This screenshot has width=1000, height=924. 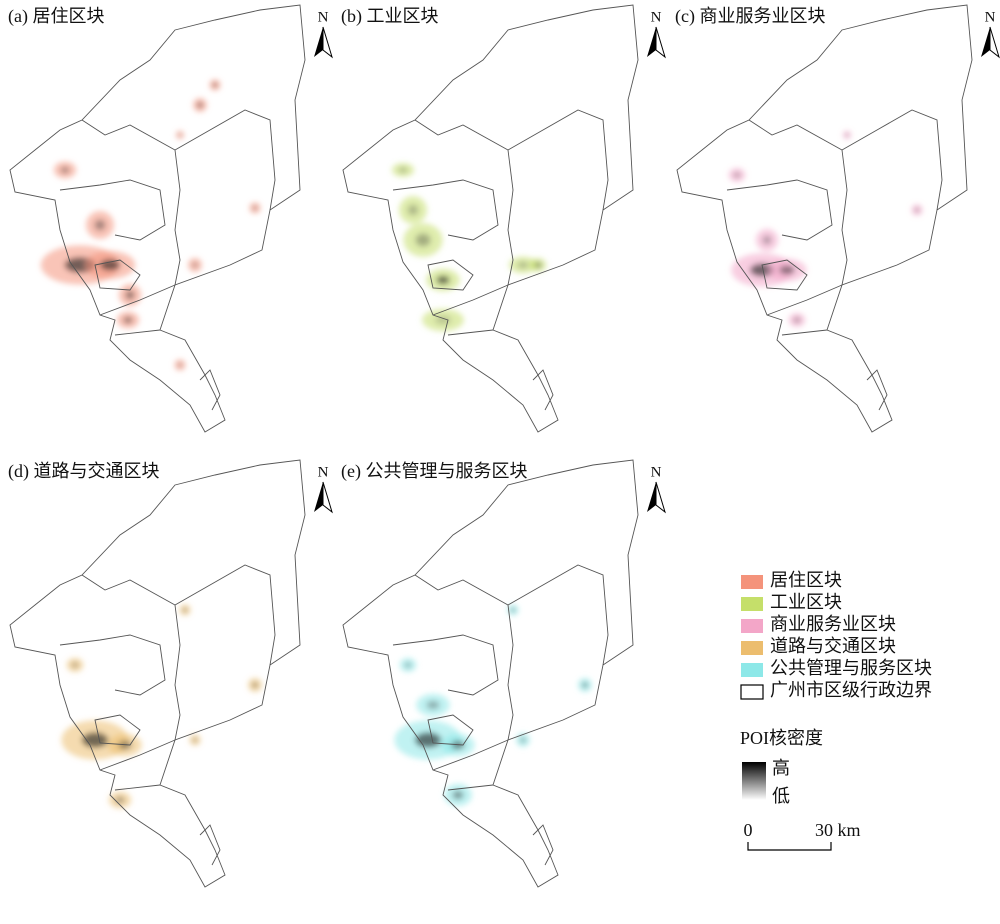 What do you see at coordinates (56, 16) in the screenshot?
I see `panel-title: (a) 居住区块` at bounding box center [56, 16].